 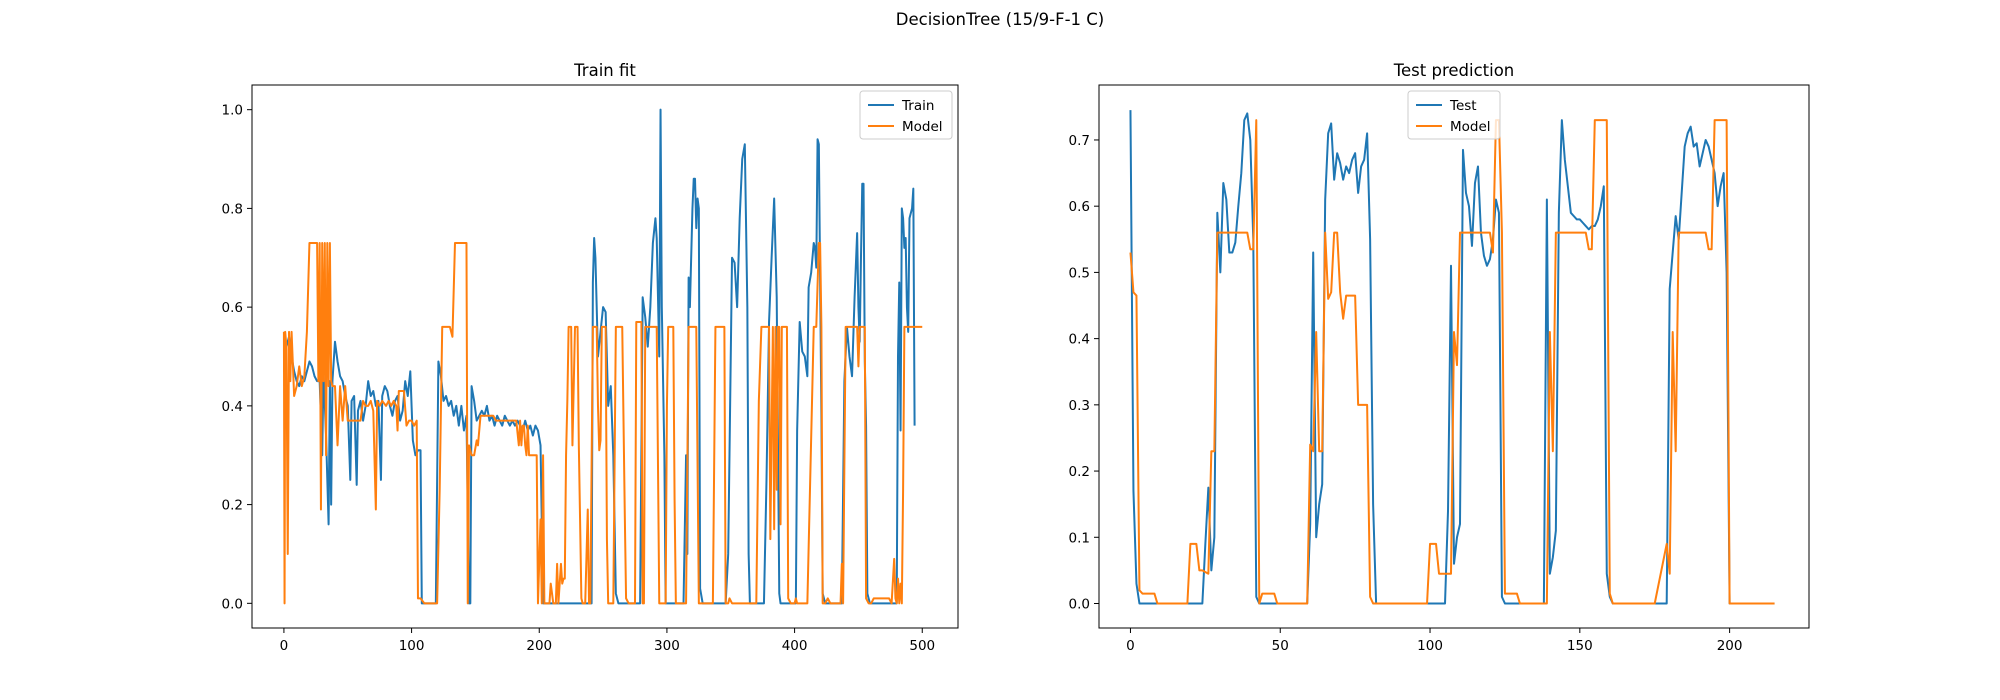 I want to click on train-fit-legend-label-train: Train, so click(x=917, y=106).